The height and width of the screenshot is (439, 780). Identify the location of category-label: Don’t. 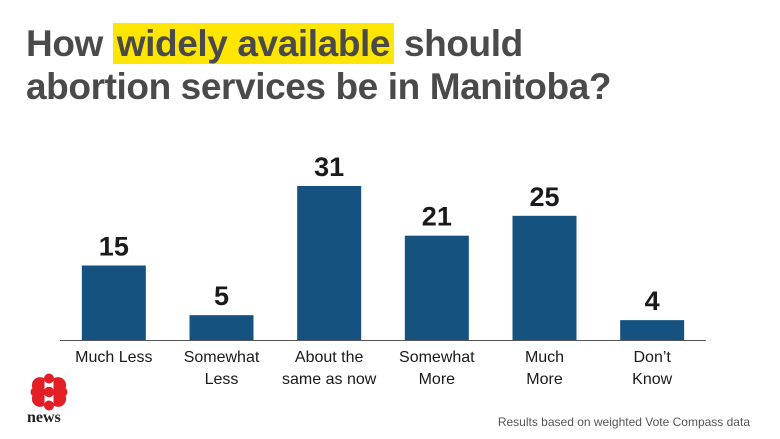
(652, 357).